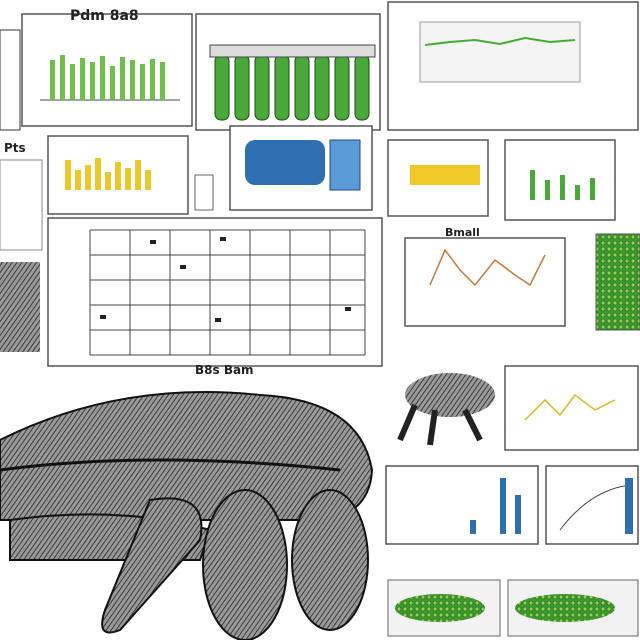  I want to click on creature-thumb, so click(20, 307).